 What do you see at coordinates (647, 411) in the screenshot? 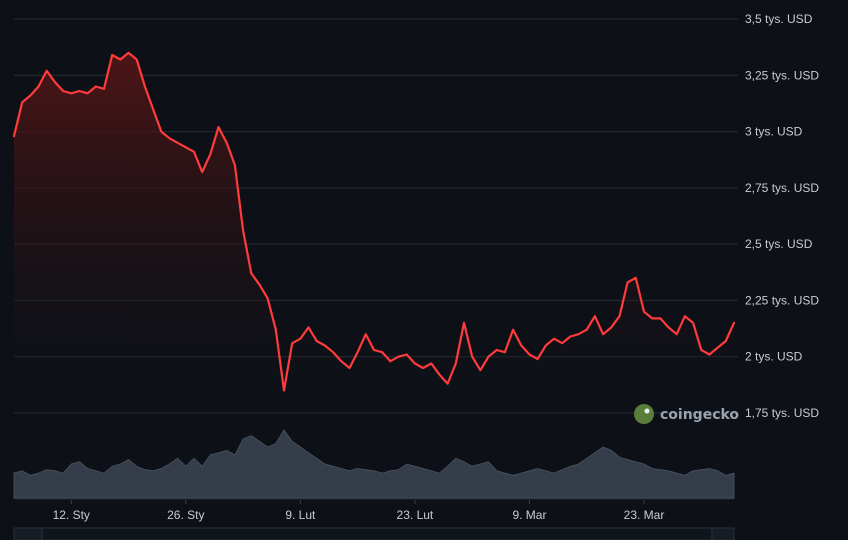
I see `coingecko-logo-eye` at bounding box center [647, 411].